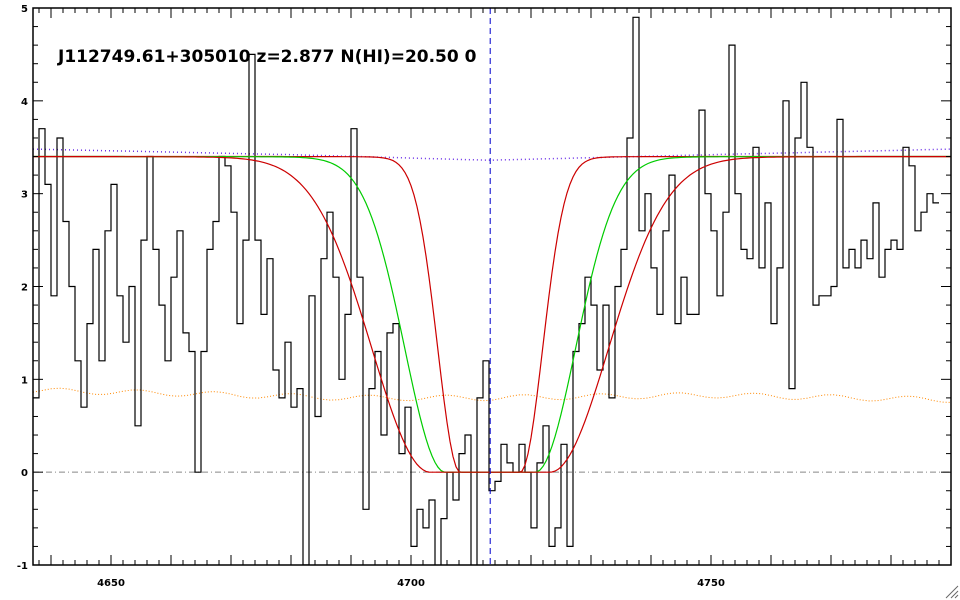 This screenshot has width=960, height=600. I want to click on error-spectrum, so click(492, 395).